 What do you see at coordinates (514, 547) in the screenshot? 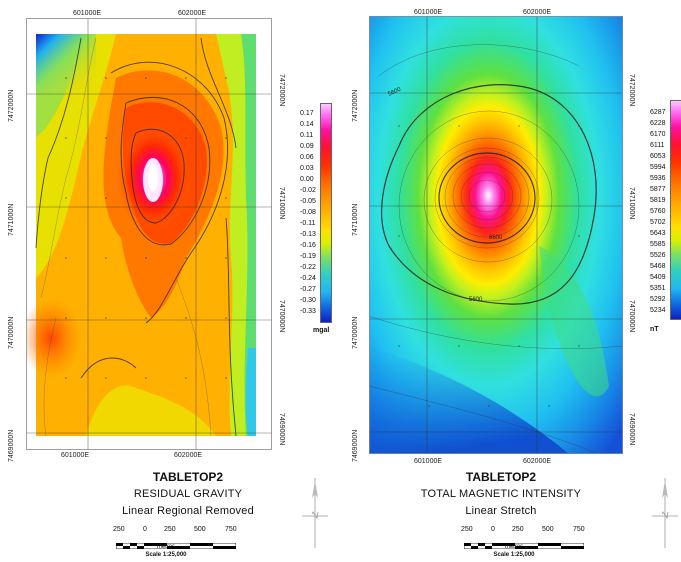
I see `magnetic-scale-units: metres` at bounding box center [514, 547].